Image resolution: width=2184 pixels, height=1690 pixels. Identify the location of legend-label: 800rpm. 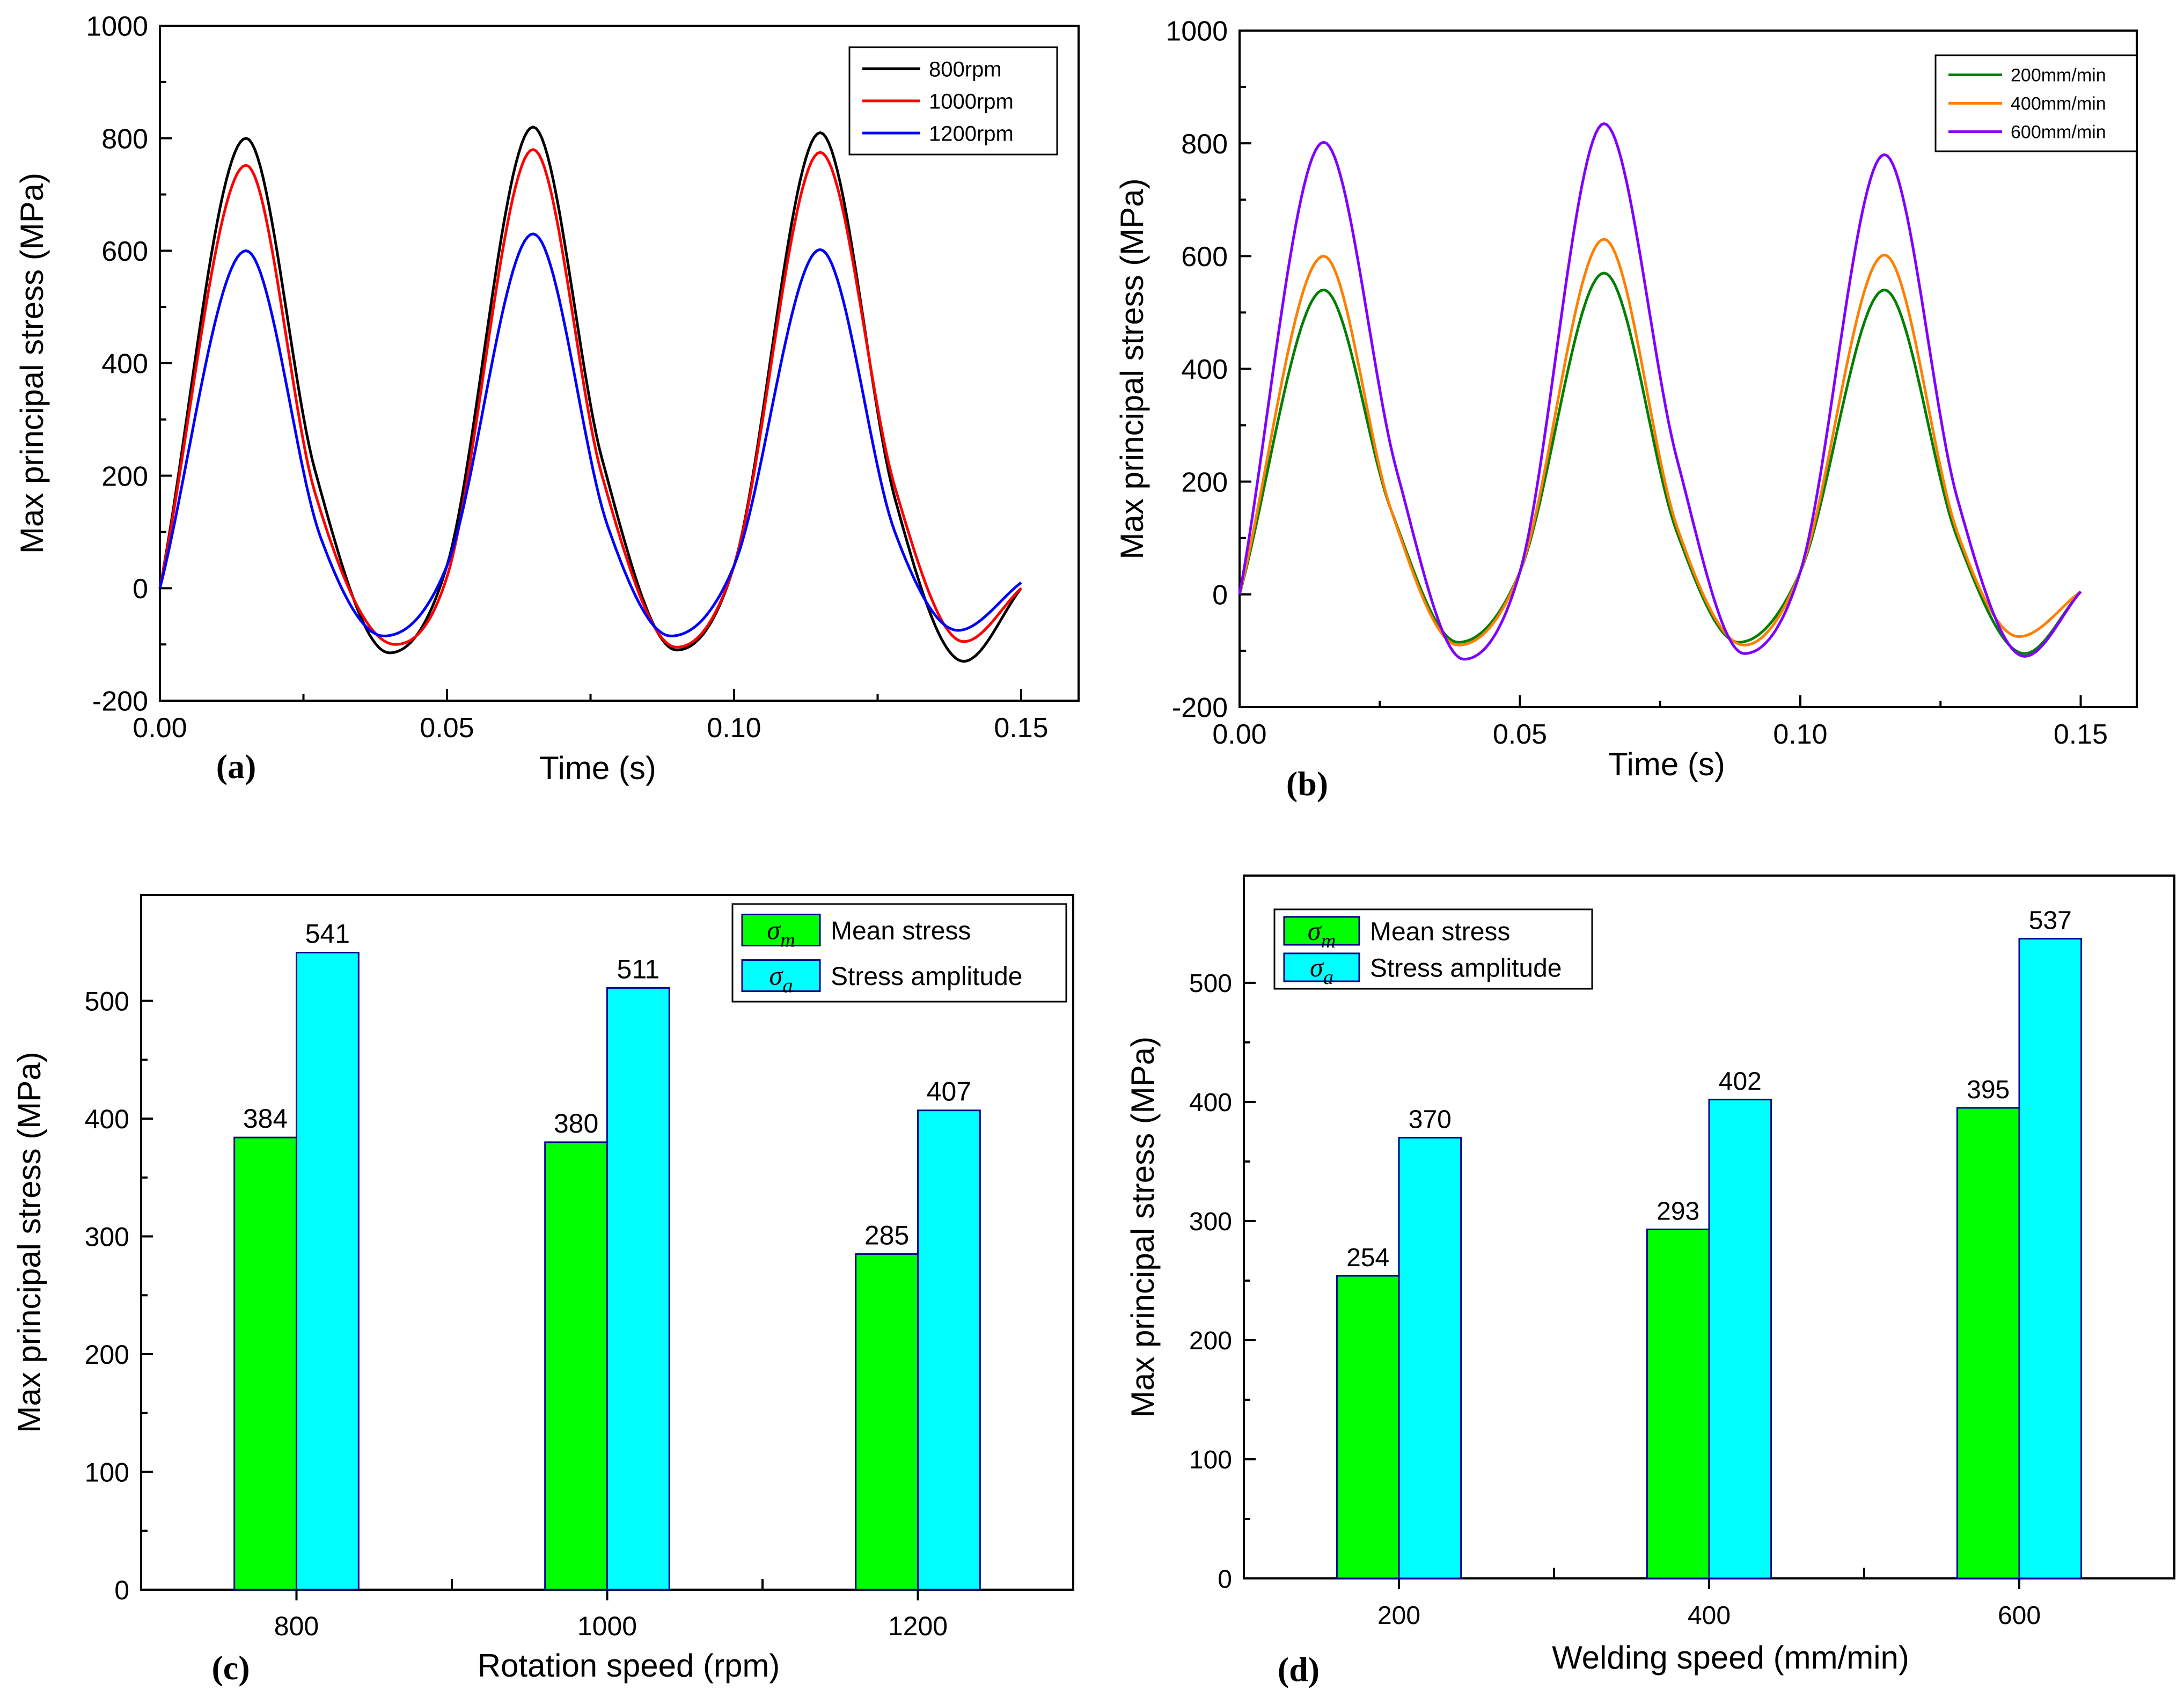
(966, 69).